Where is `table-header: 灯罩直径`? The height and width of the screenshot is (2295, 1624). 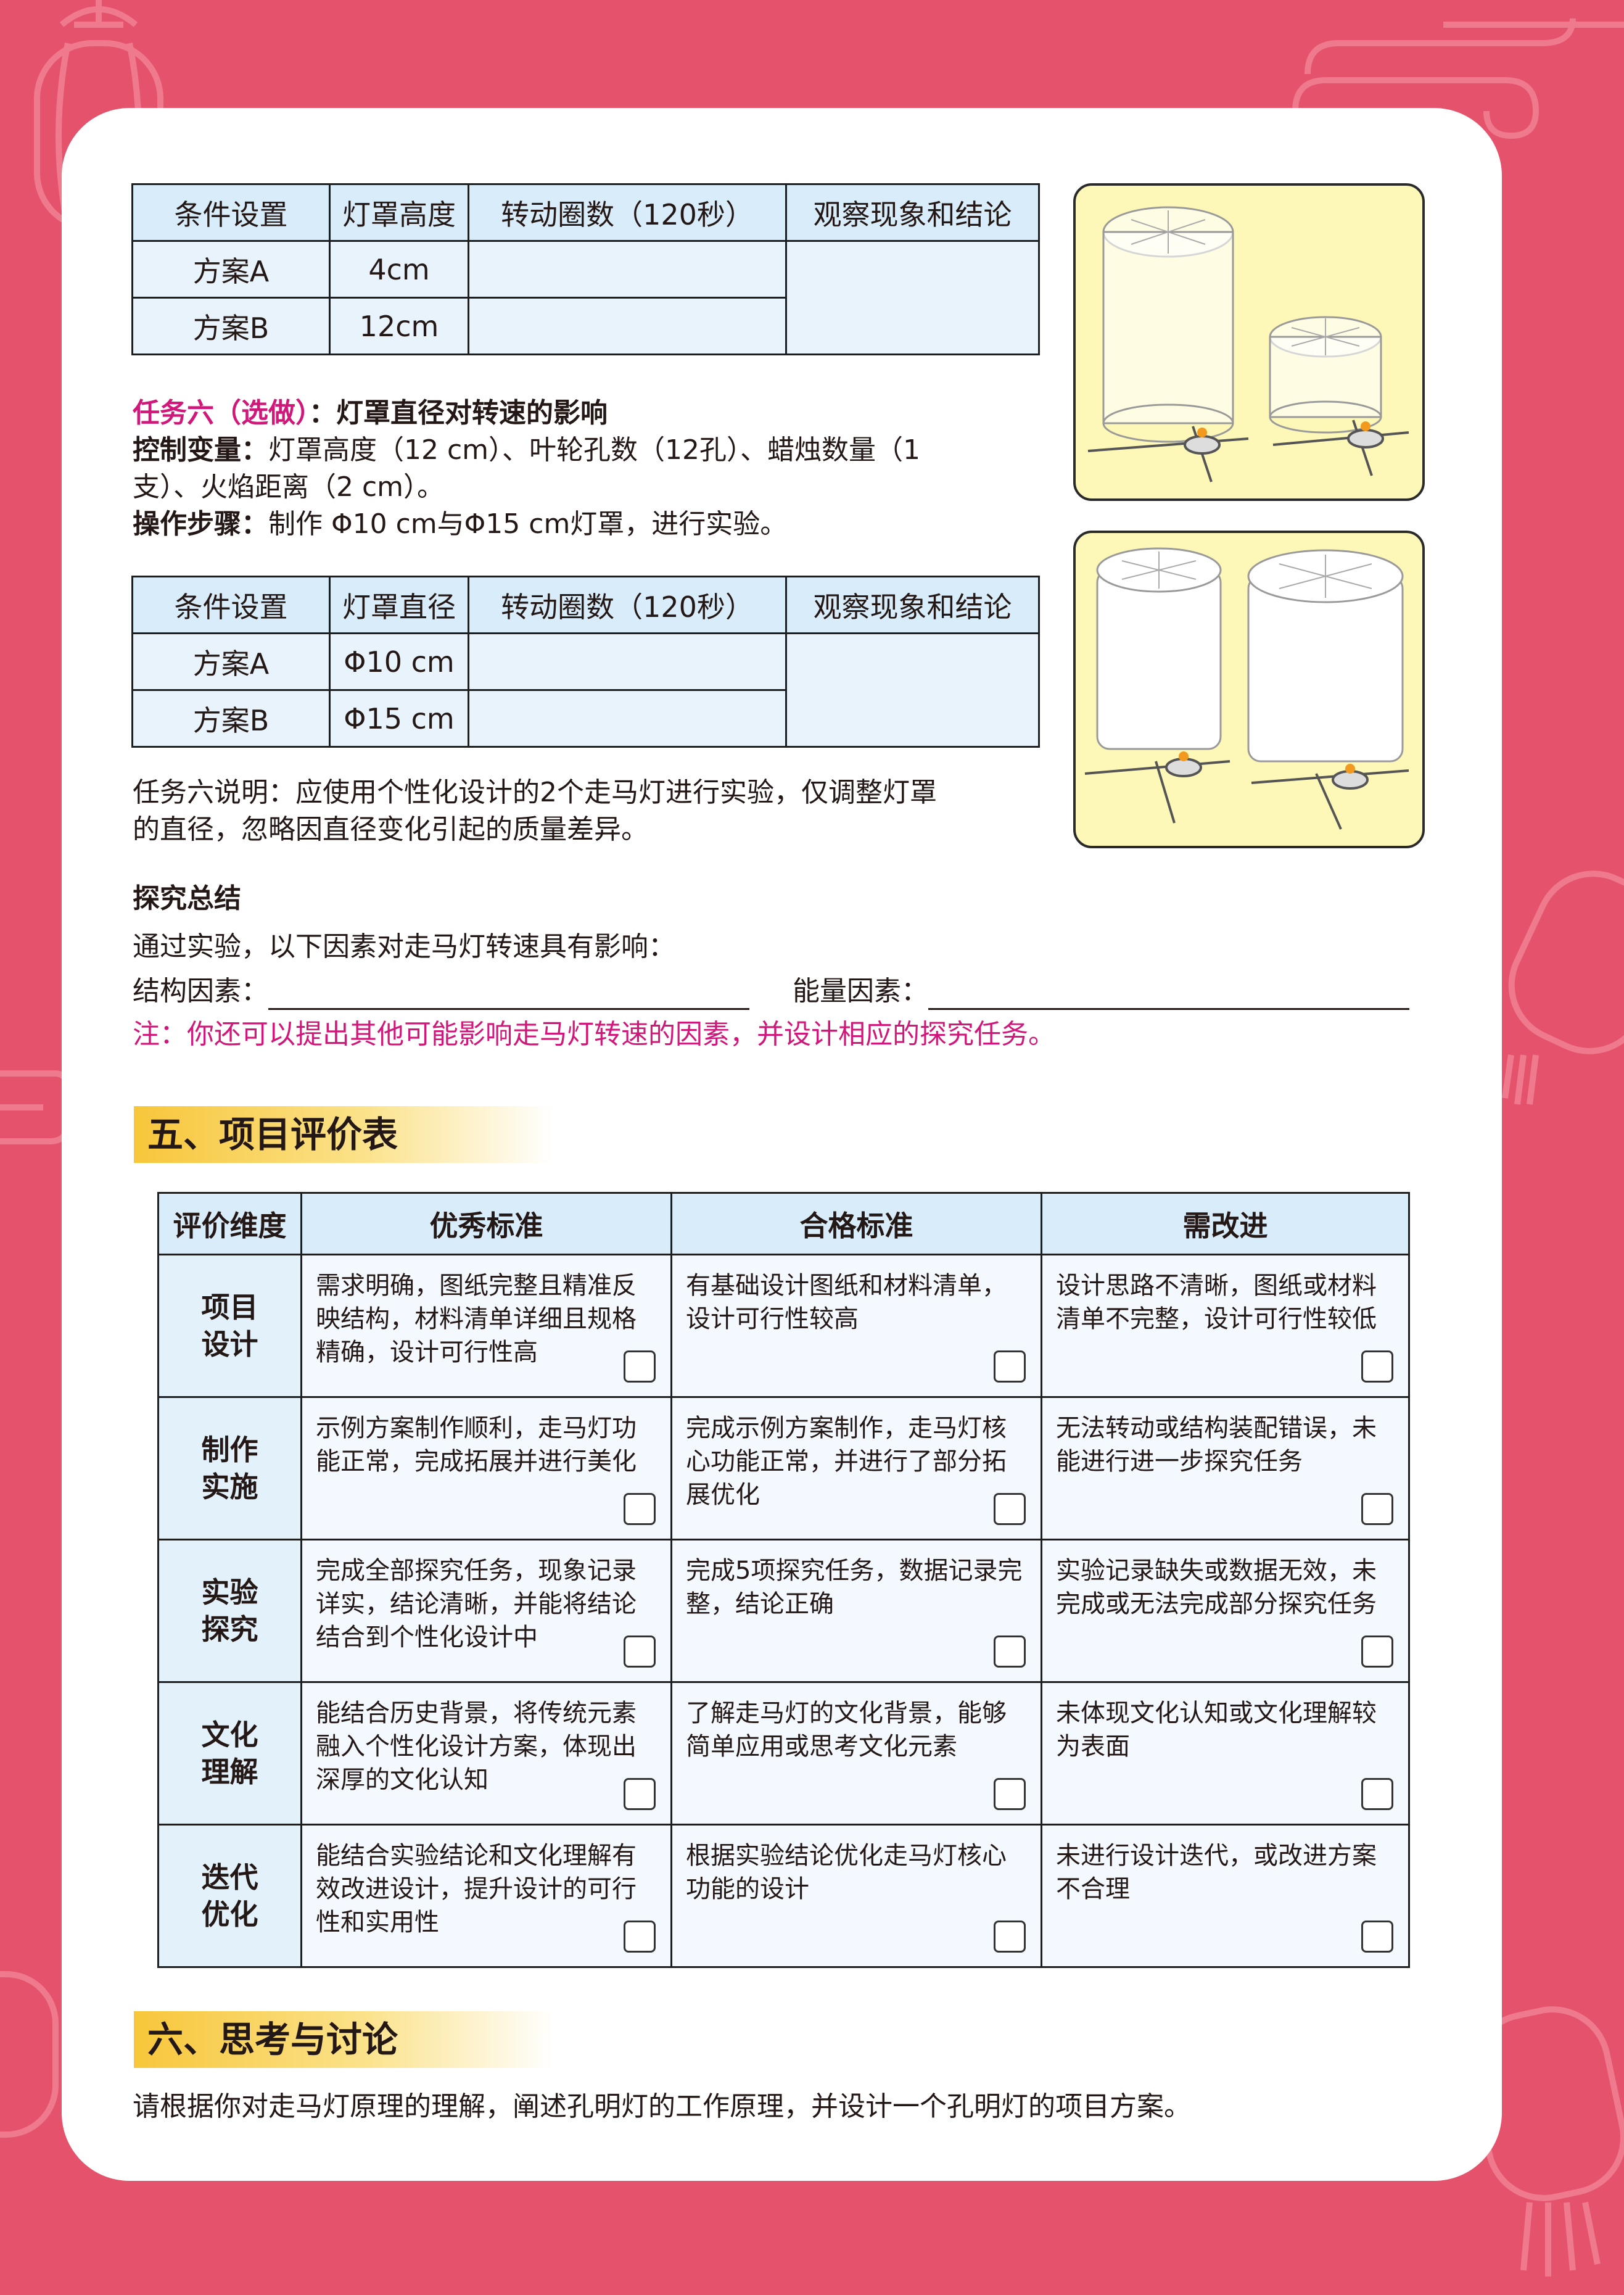 table-header: 灯罩直径 is located at coordinates (399, 605).